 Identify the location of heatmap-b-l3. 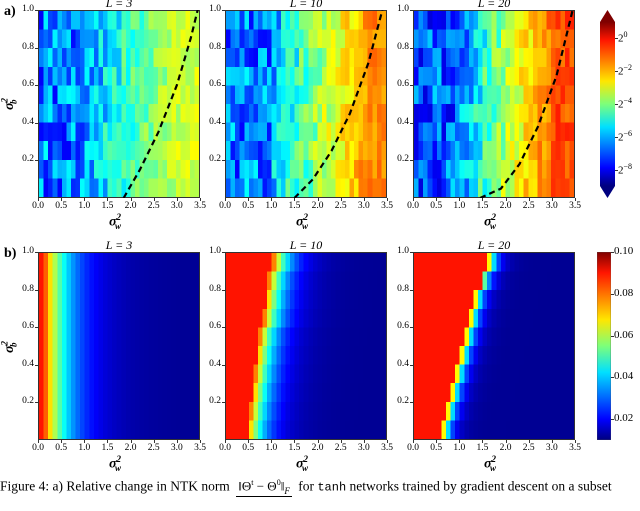
(119, 346).